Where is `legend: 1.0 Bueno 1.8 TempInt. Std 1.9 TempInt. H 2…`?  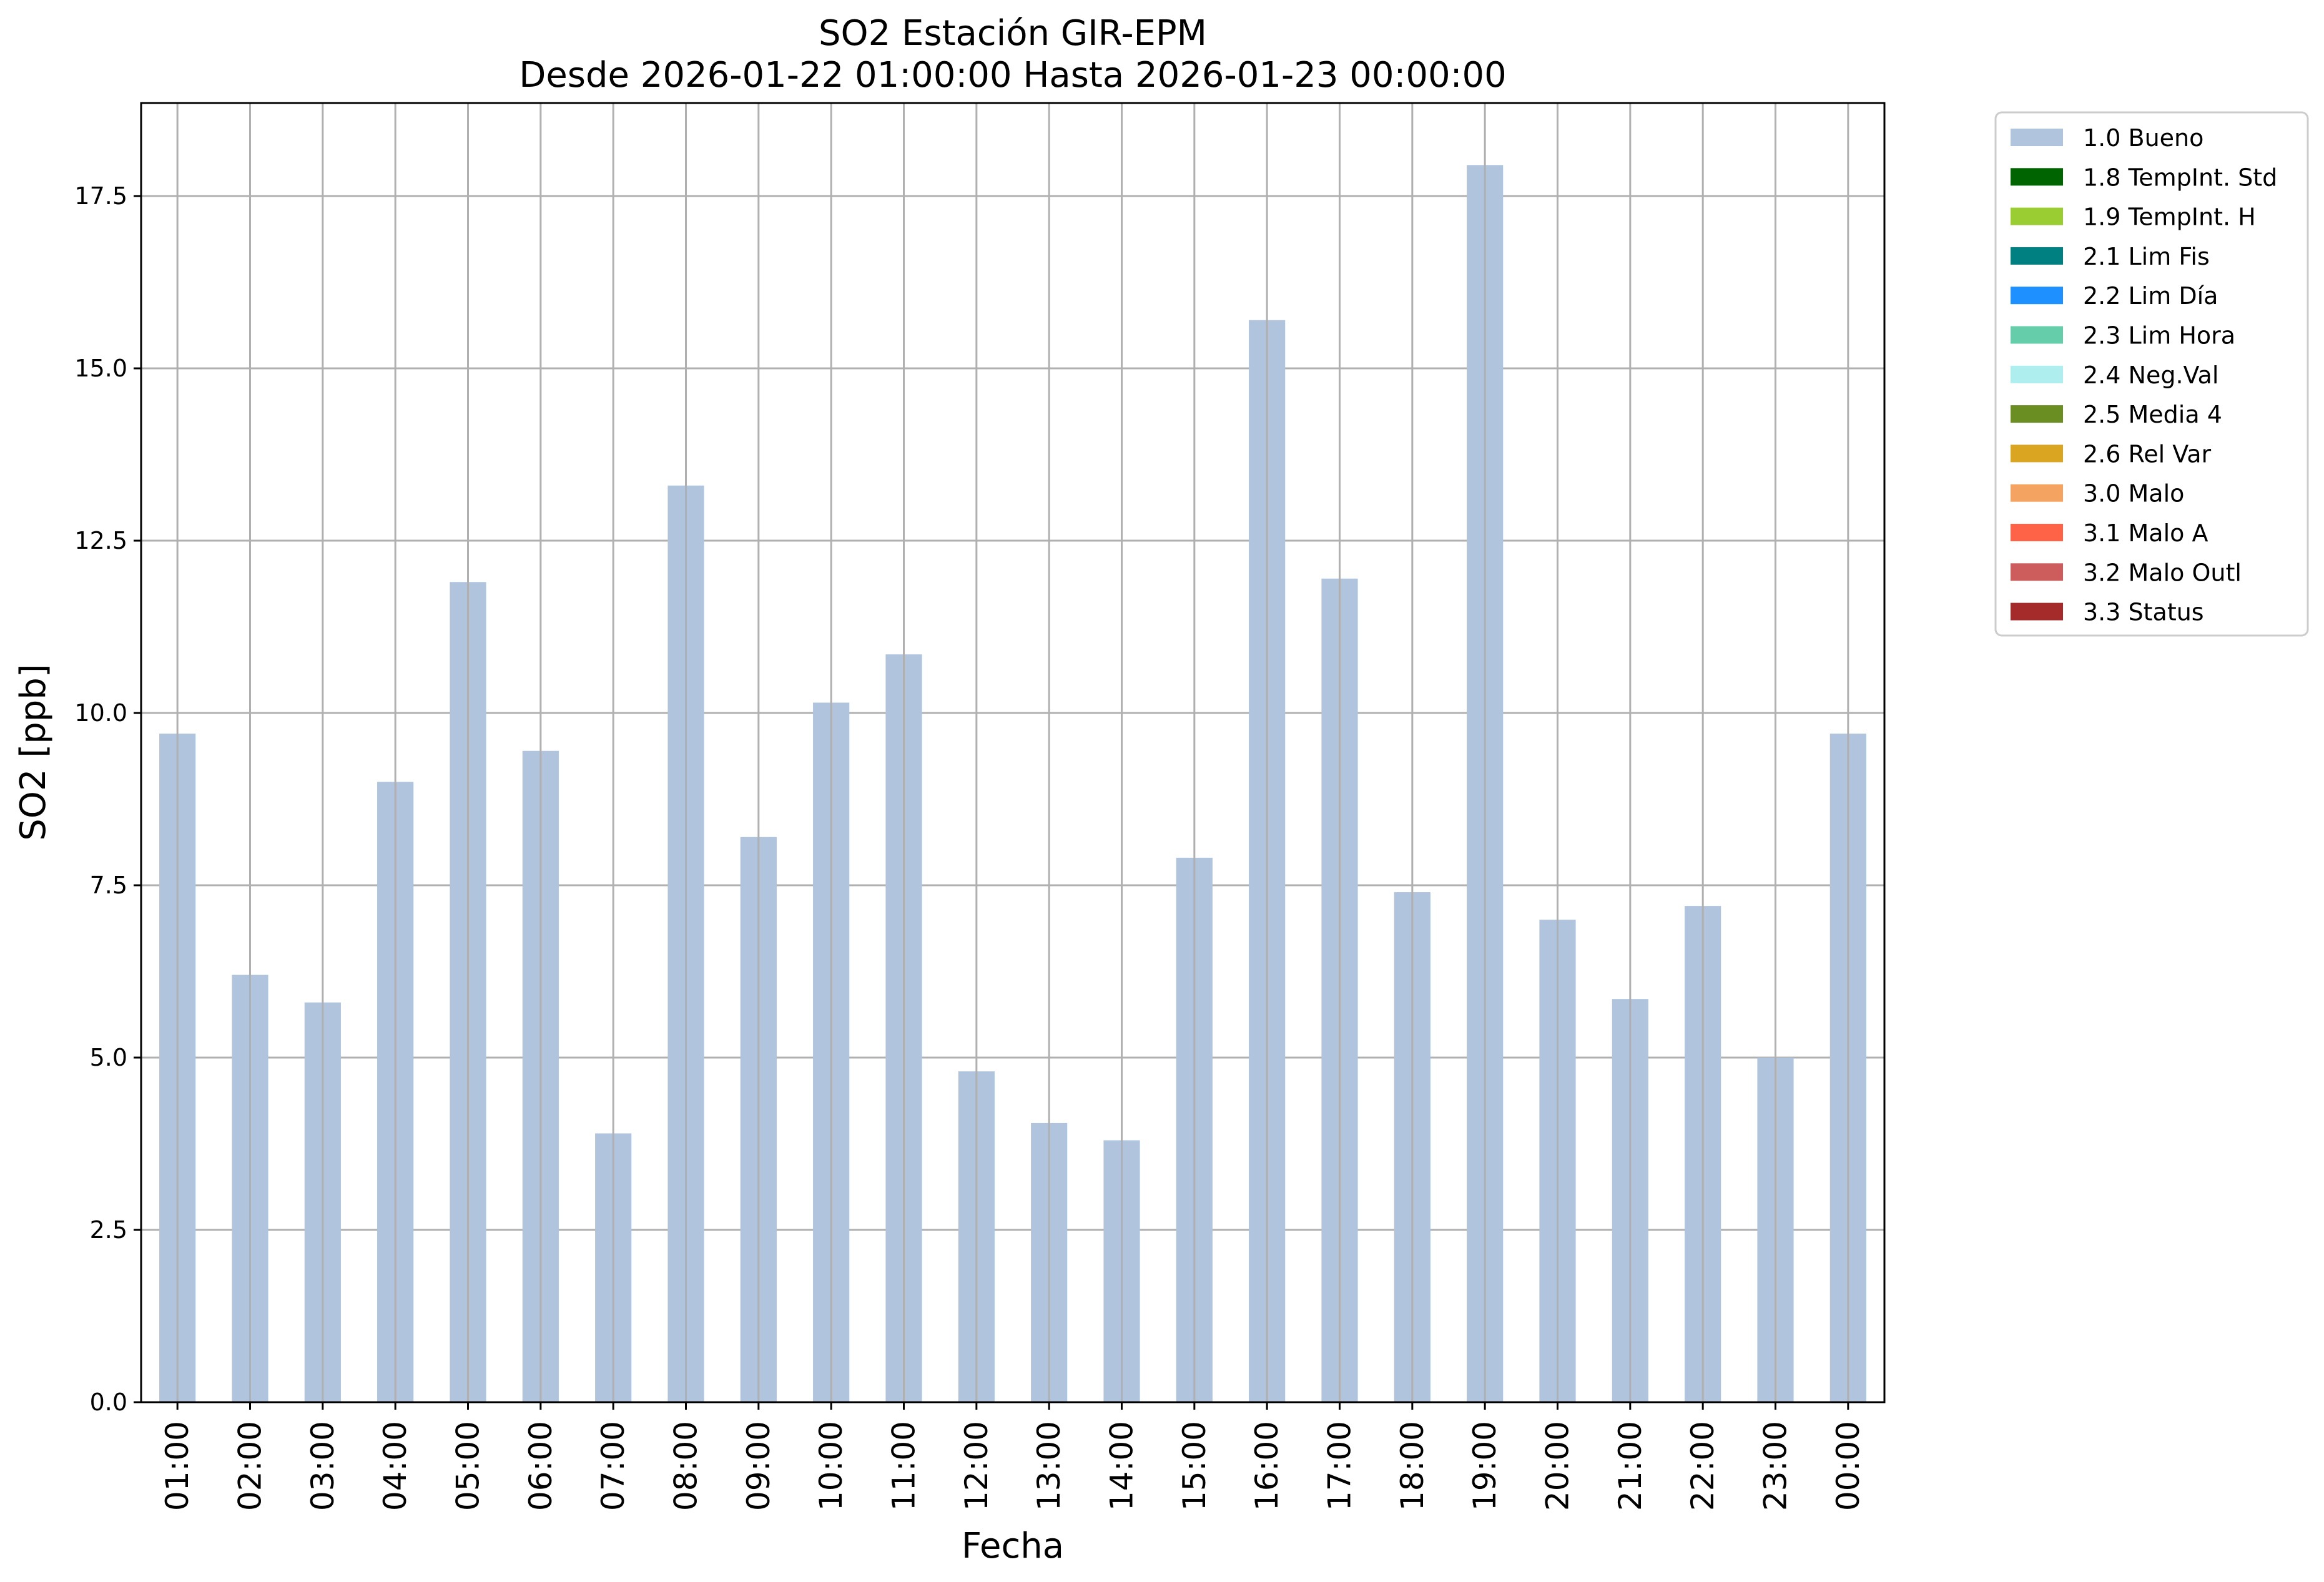
legend: 1.0 Bueno 1.8 TempInt. Std 1.9 TempInt. H 2… is located at coordinates (2151, 374).